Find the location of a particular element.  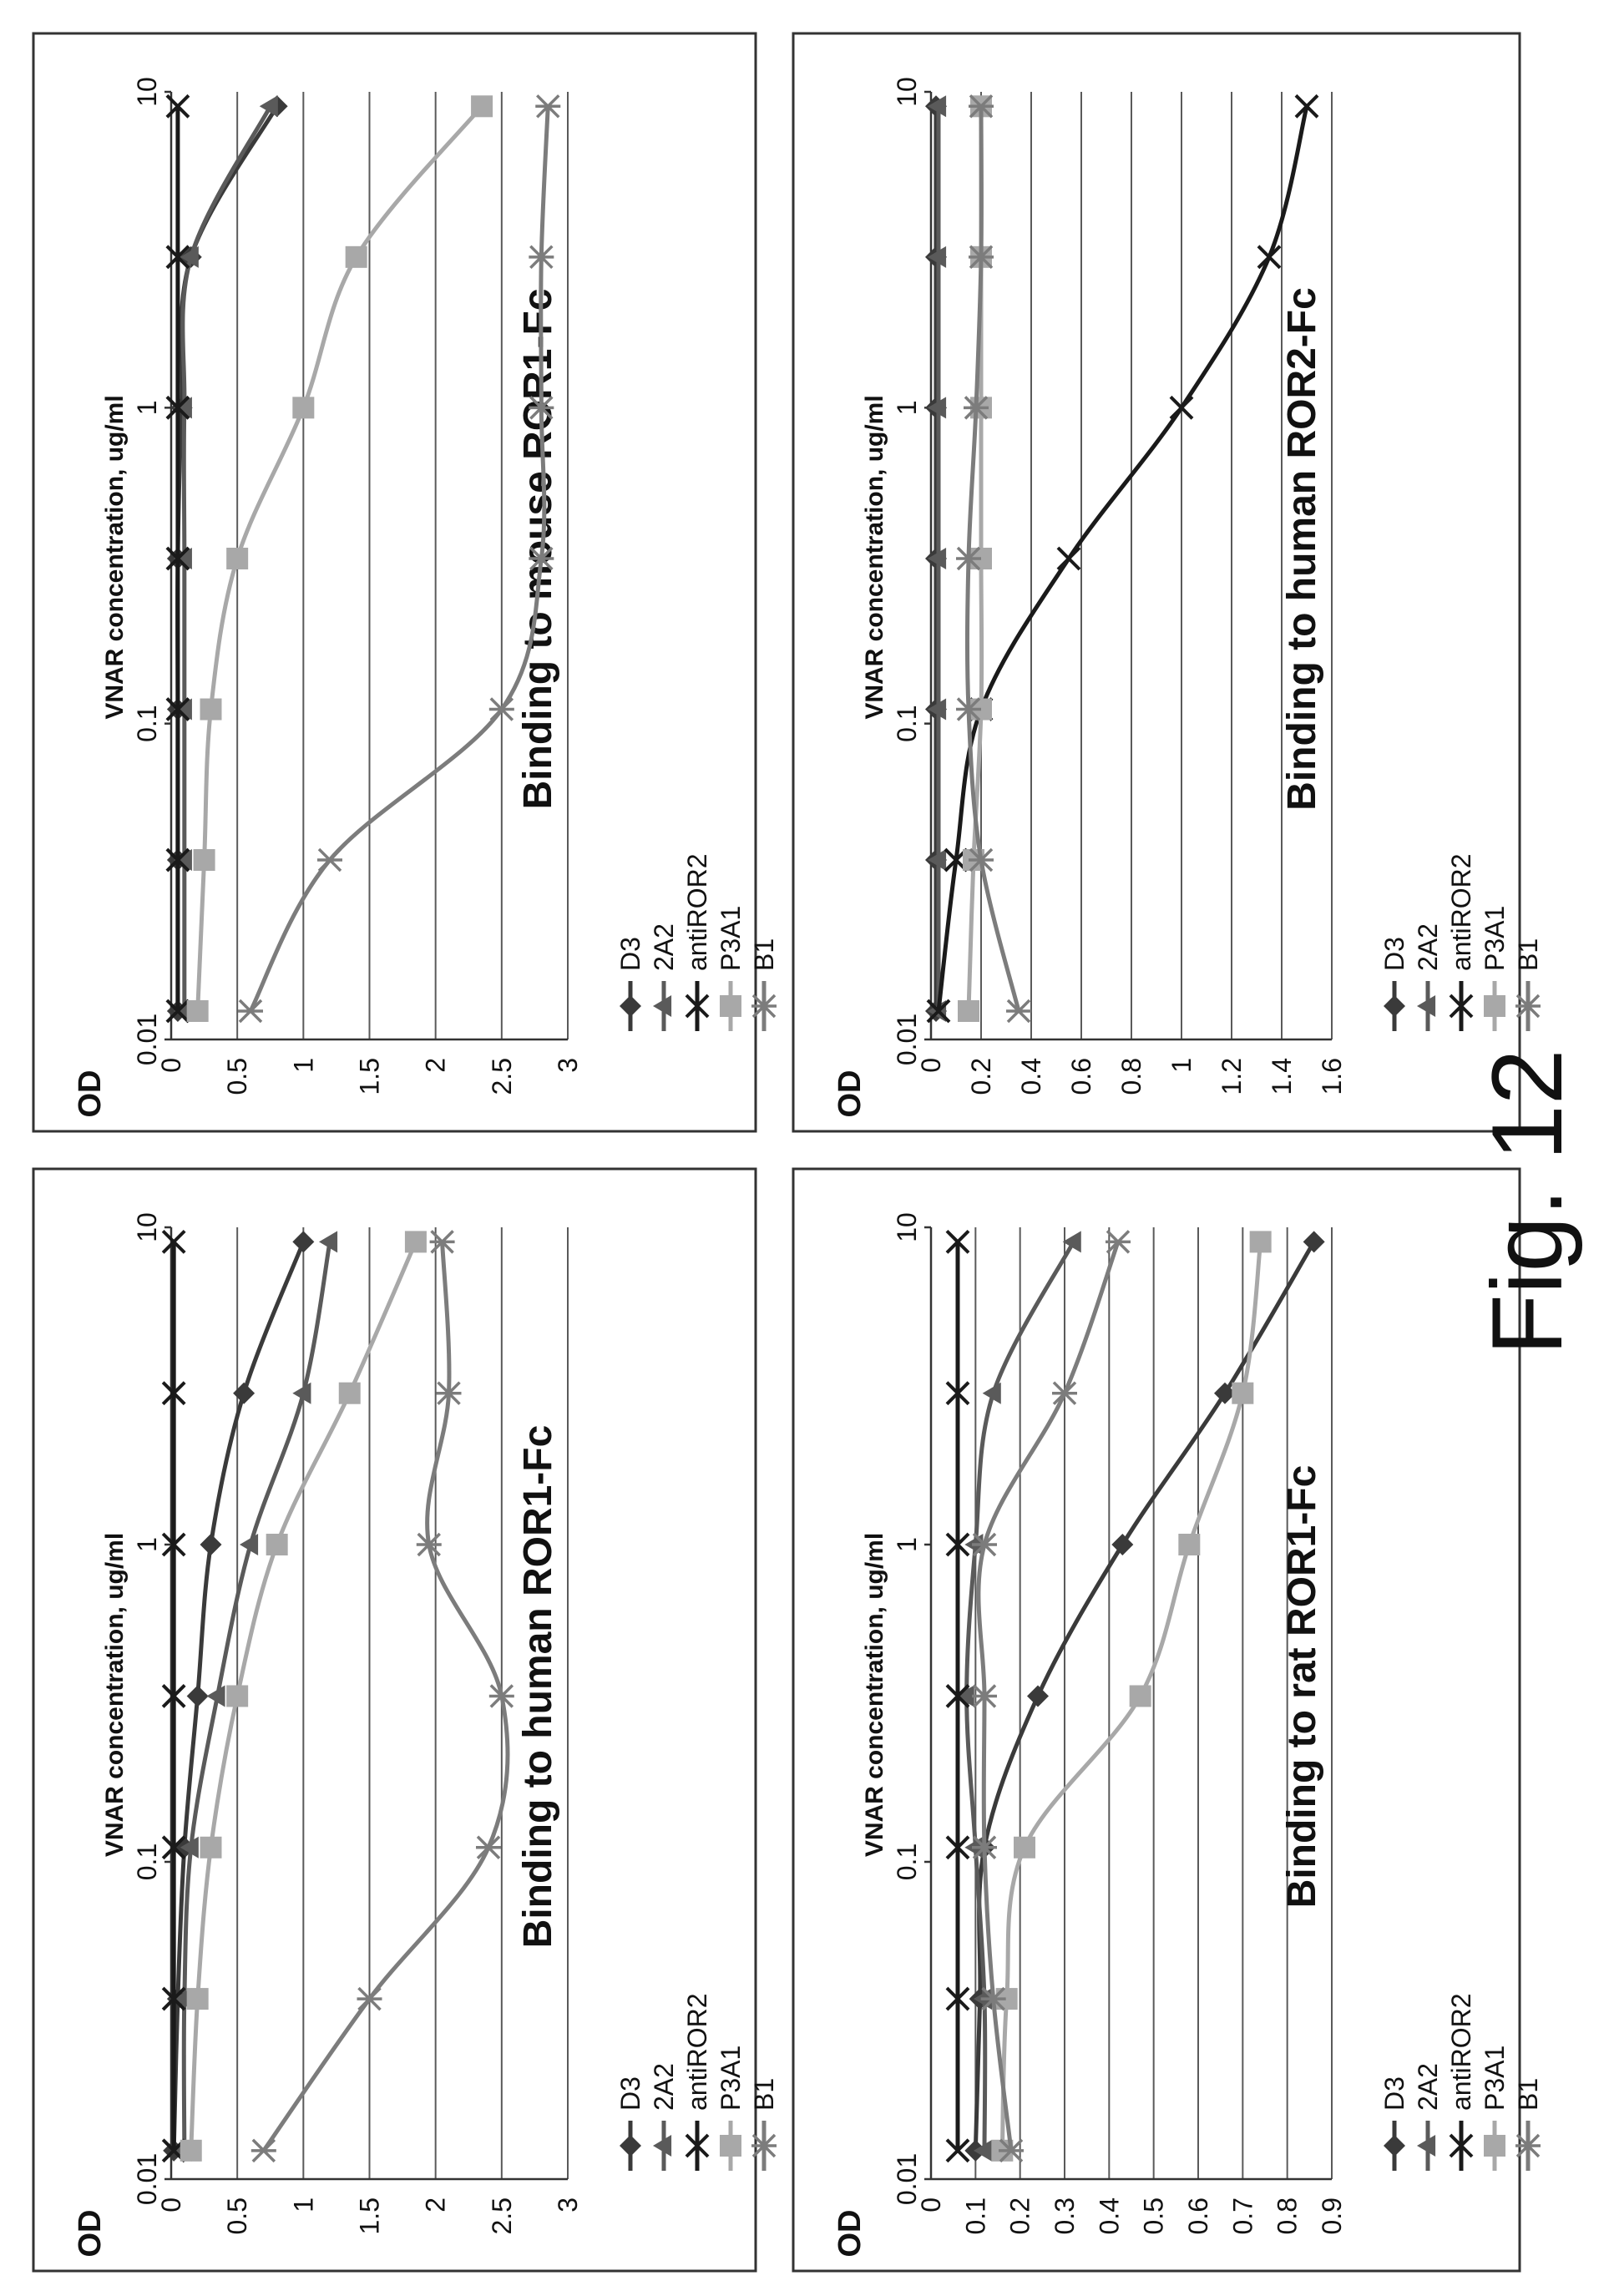

y-tick-label: 0.3 is located at coordinates (1065, 2215).